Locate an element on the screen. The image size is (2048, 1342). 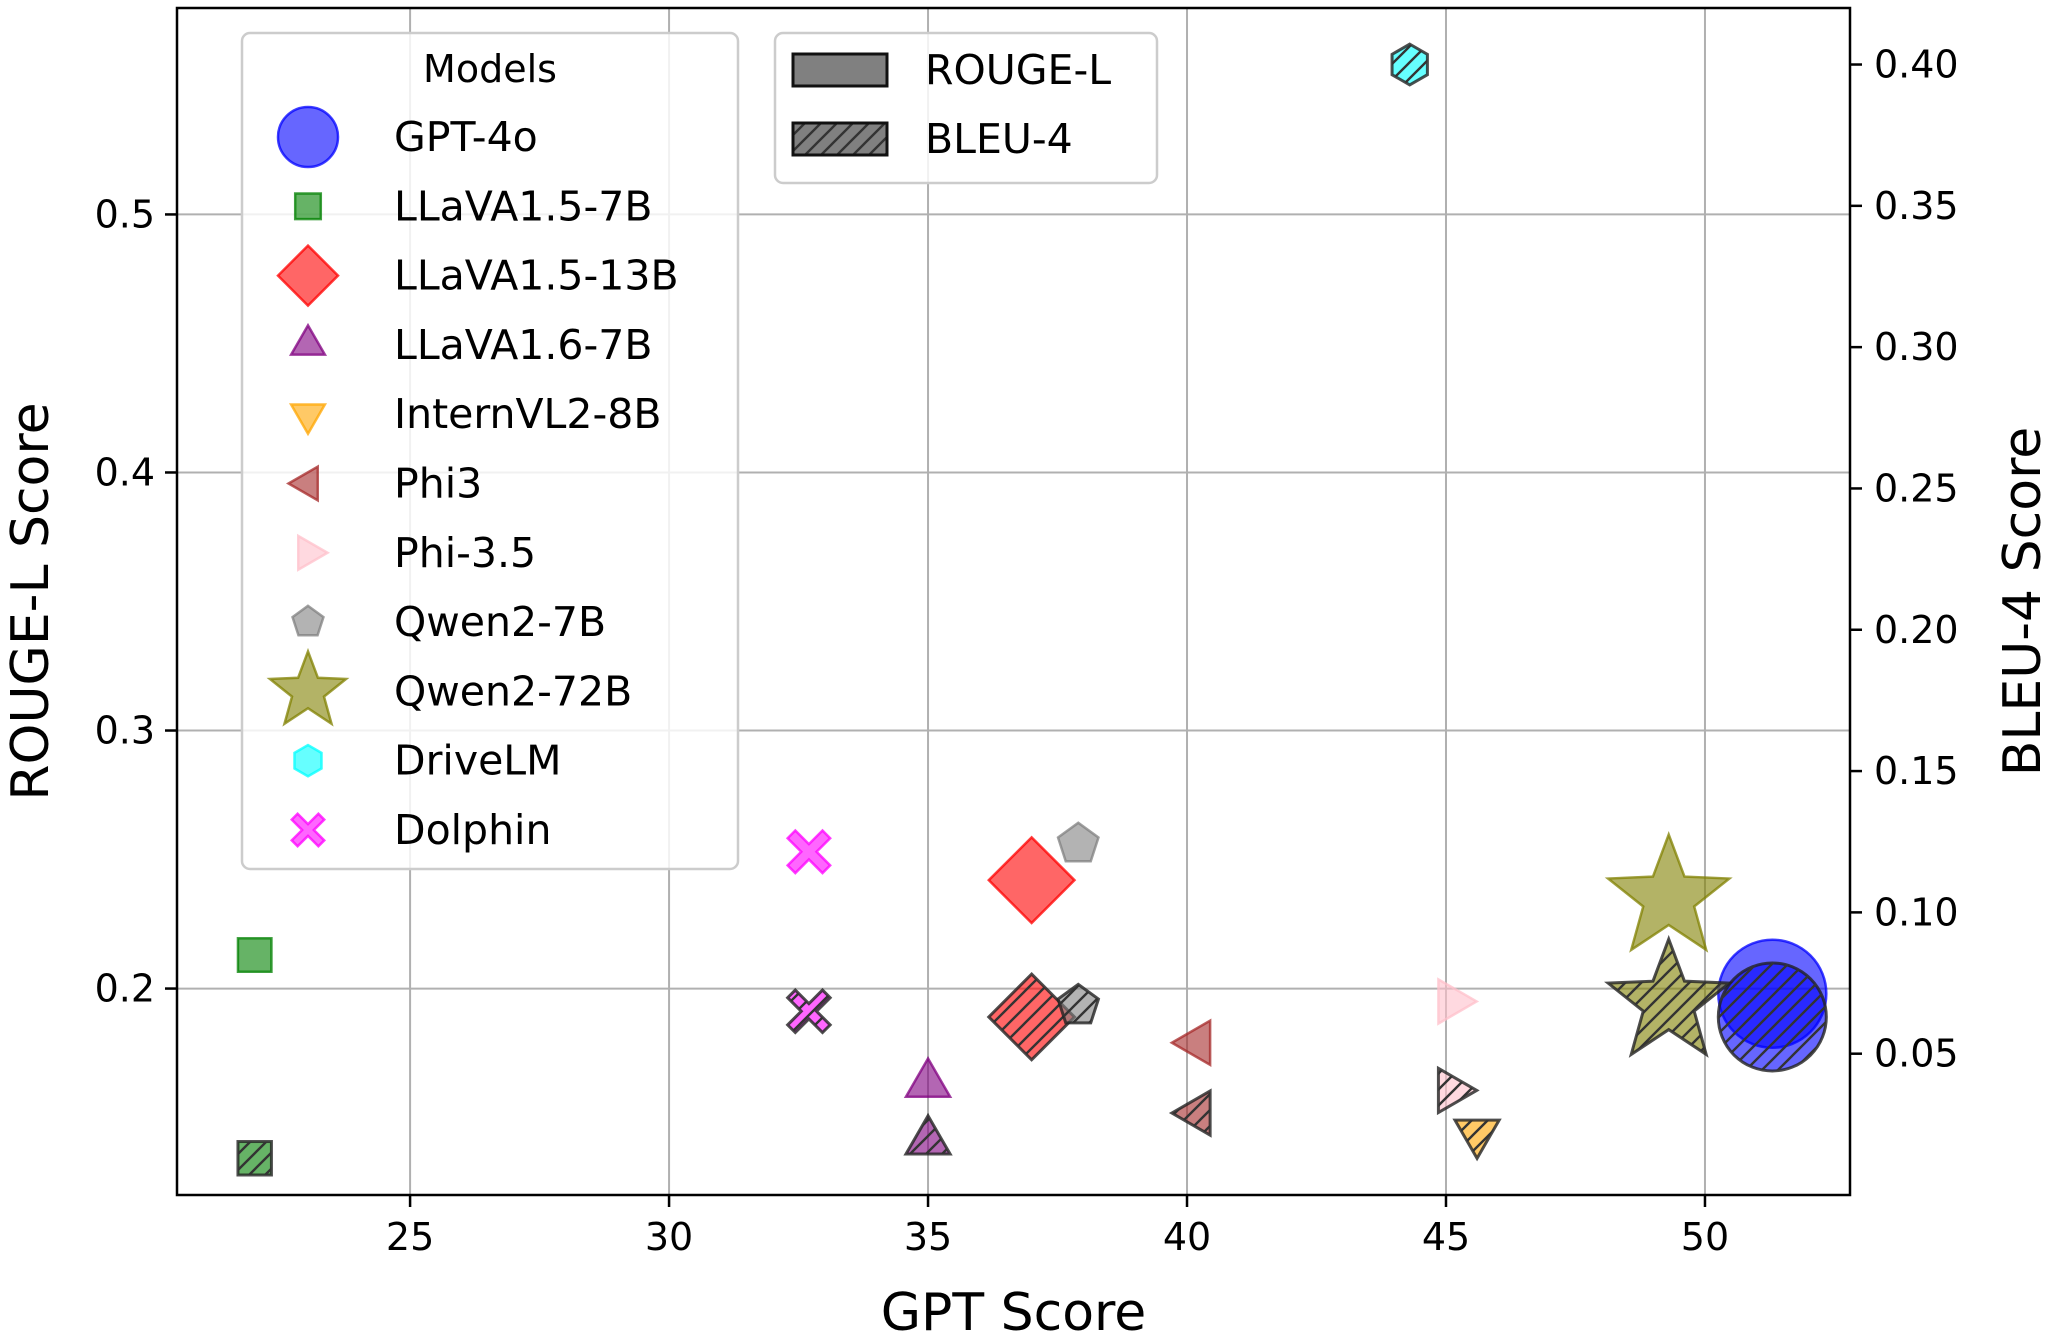
y-right-tick-label: 0.05 is located at coordinates (1916, 1054).